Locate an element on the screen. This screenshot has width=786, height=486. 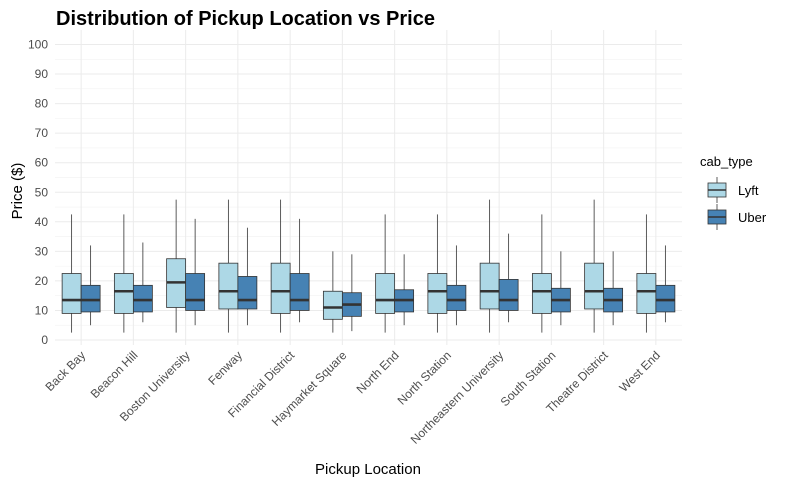
y-tick-label: 90 is located at coordinates (42, 74).